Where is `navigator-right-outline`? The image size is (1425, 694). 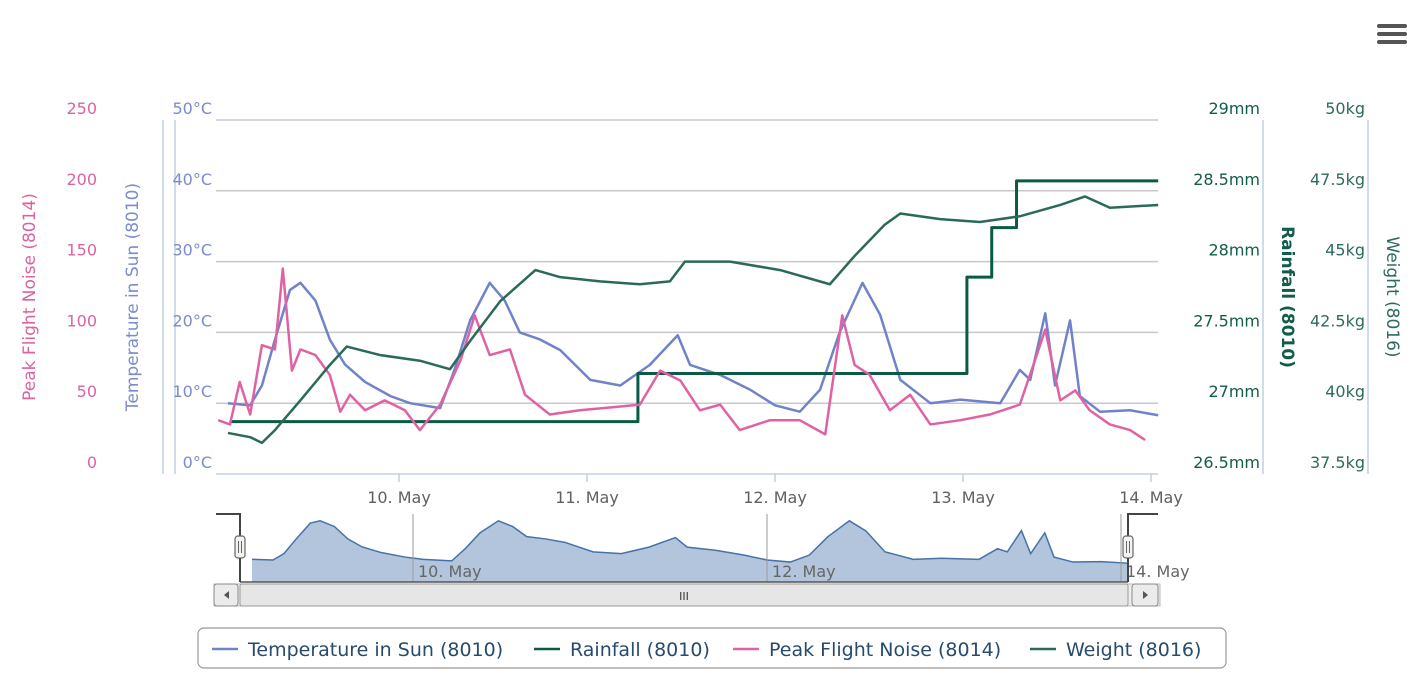 navigator-right-outline is located at coordinates (1142, 547).